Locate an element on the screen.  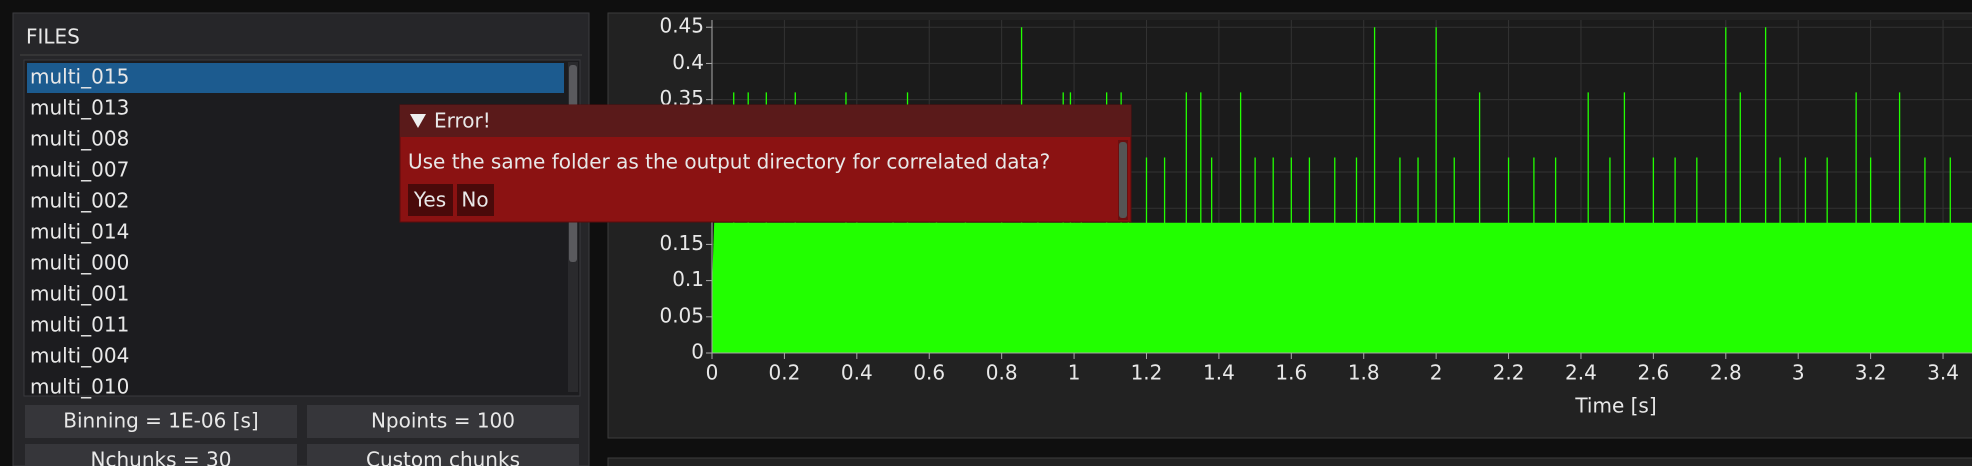
x-tick-label: 2.6 is located at coordinates (1653, 373).